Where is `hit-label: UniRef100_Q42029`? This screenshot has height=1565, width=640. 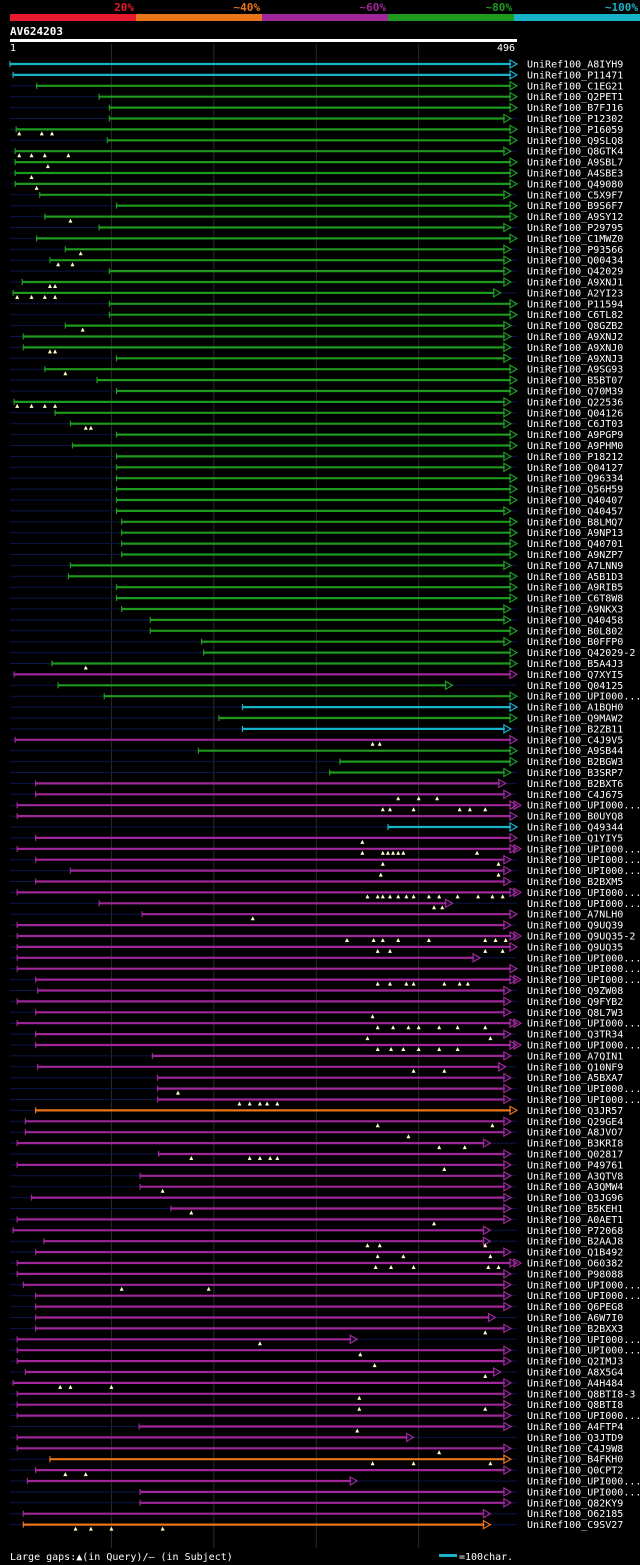
hit-label: UniRef100_Q42029 is located at coordinates (575, 272).